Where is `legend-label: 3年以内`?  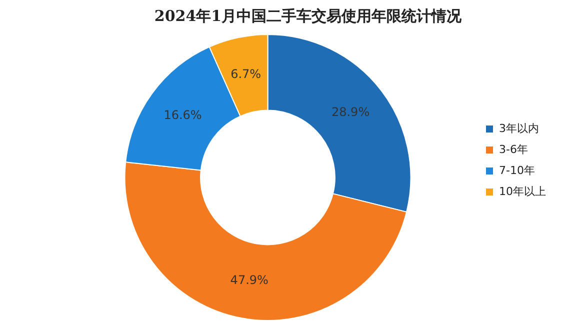 legend-label: 3年以内 is located at coordinates (519, 128).